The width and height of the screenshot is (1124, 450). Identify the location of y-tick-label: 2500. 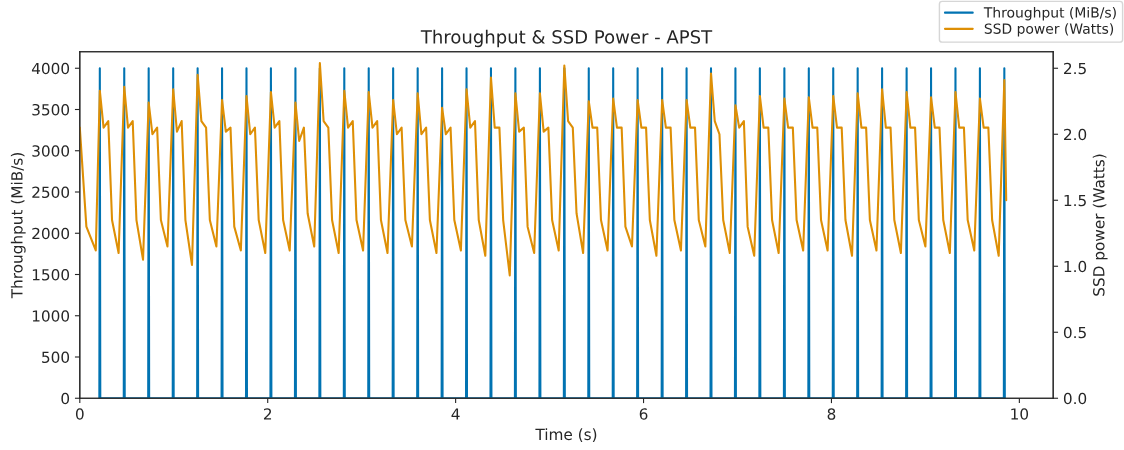
(51, 192).